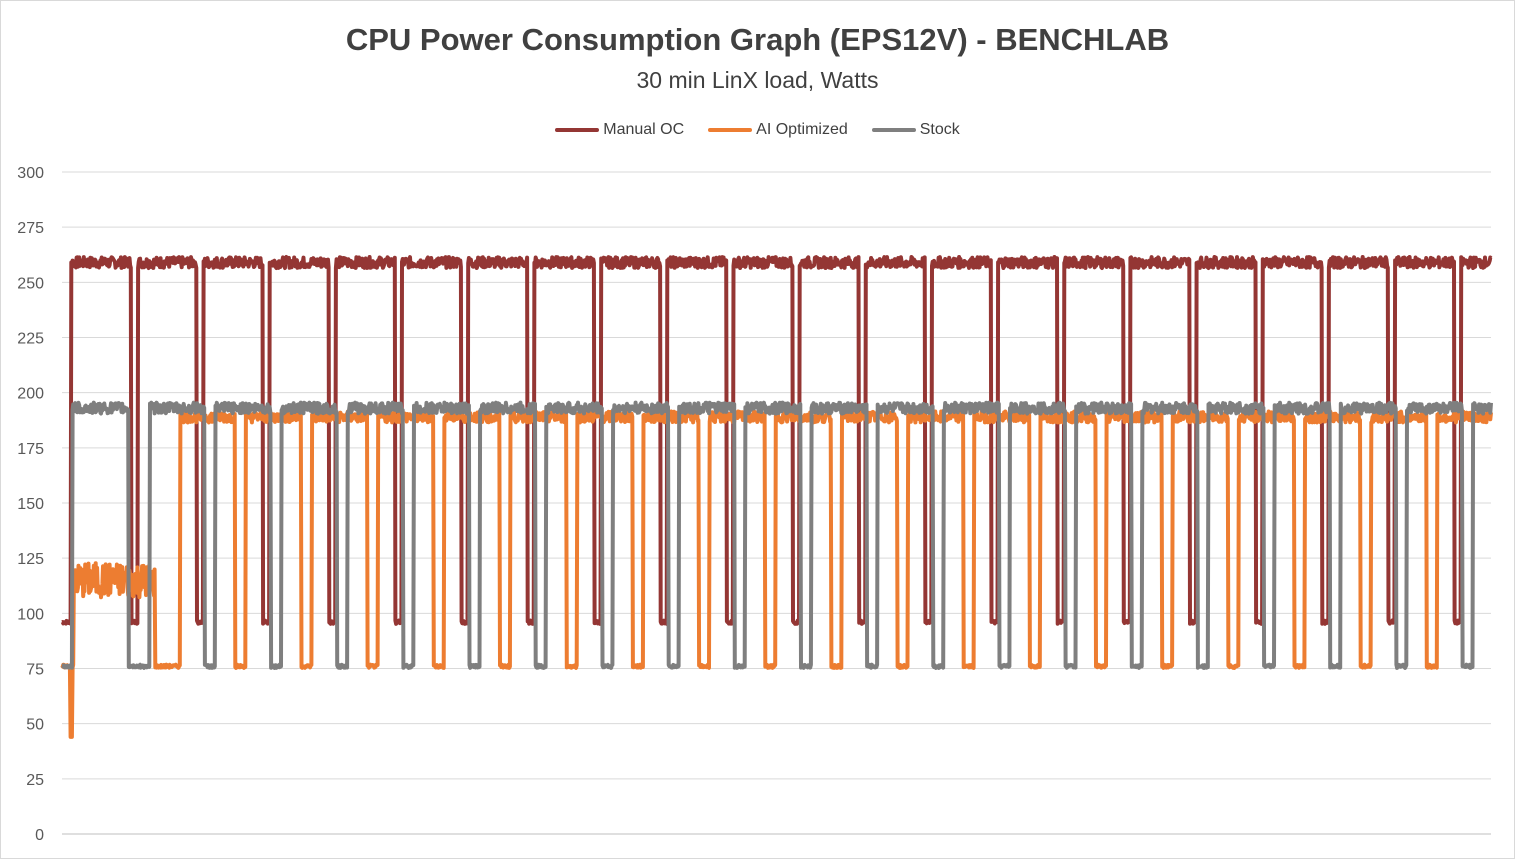 The width and height of the screenshot is (1515, 859). What do you see at coordinates (644, 129) in the screenshot?
I see `legend-label-manual-oc: Manual OC` at bounding box center [644, 129].